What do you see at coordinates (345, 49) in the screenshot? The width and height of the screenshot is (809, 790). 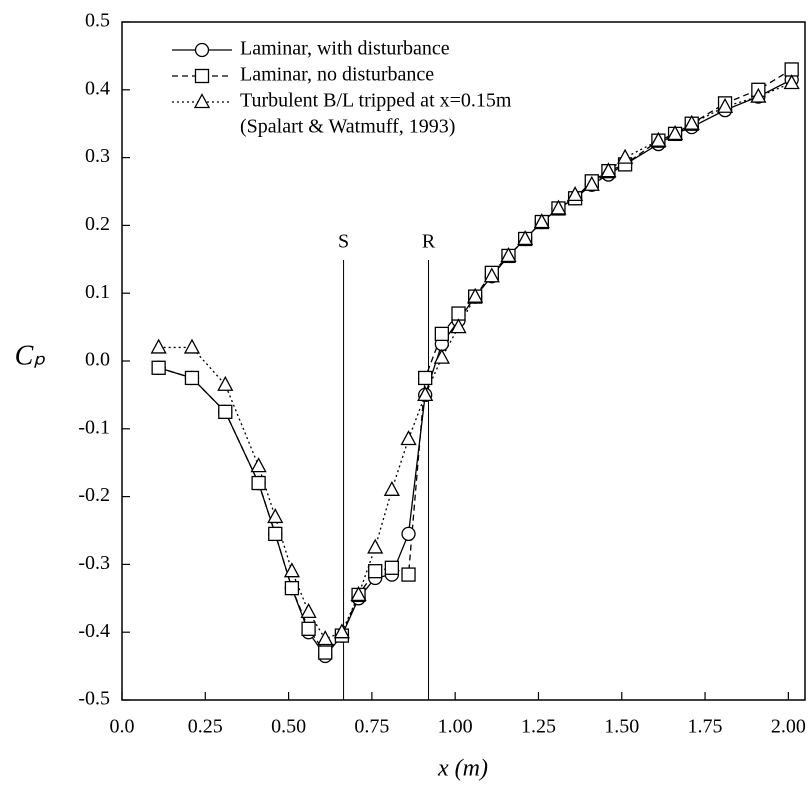 I see `legend-label: Laminar, with disturbance` at bounding box center [345, 49].